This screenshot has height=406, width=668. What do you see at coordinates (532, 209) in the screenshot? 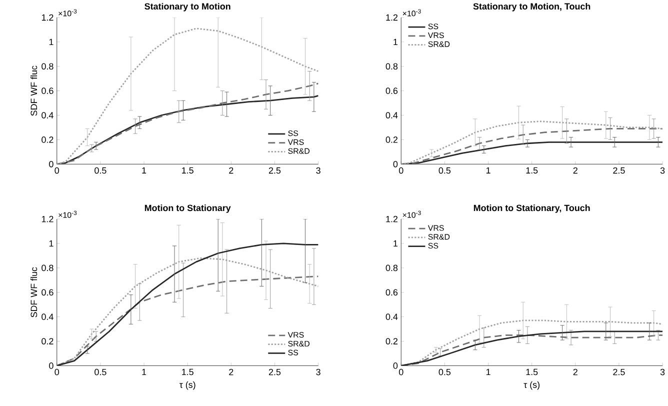
I see `chart-title: Motion to Stationary, Touch` at bounding box center [532, 209].